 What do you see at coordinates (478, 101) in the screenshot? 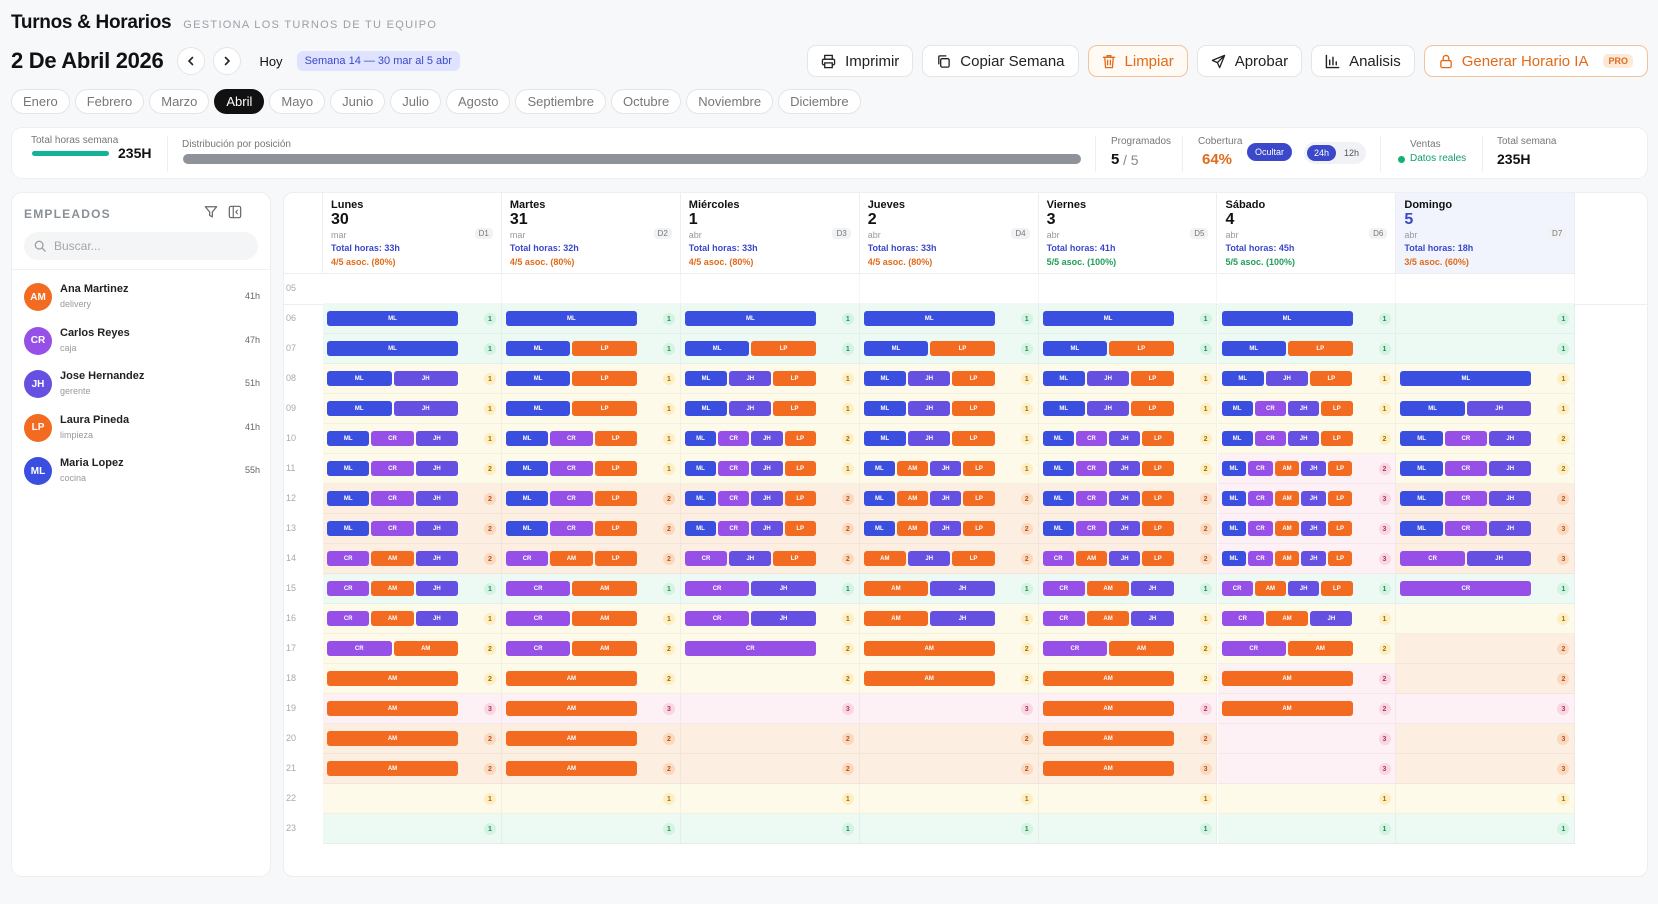
I see `month-tab-agosto: Agosto` at bounding box center [478, 101].